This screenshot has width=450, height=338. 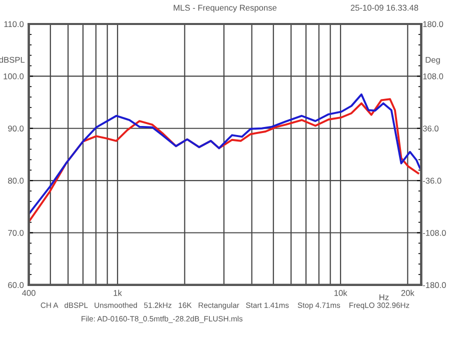 What do you see at coordinates (434, 233) in the screenshot?
I see `y2-tick-label: -108.0` at bounding box center [434, 233].